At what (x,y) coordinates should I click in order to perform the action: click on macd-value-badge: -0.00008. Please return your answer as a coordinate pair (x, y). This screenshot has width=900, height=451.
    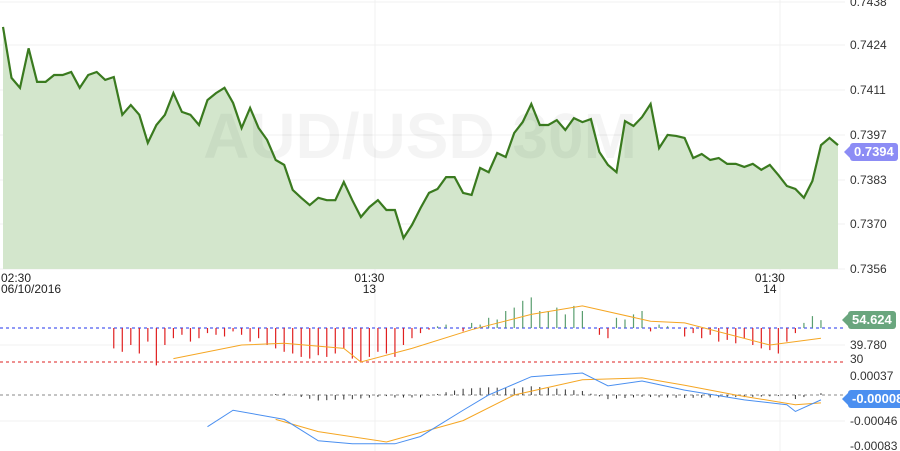
    Looking at the image, I should click on (870, 399).